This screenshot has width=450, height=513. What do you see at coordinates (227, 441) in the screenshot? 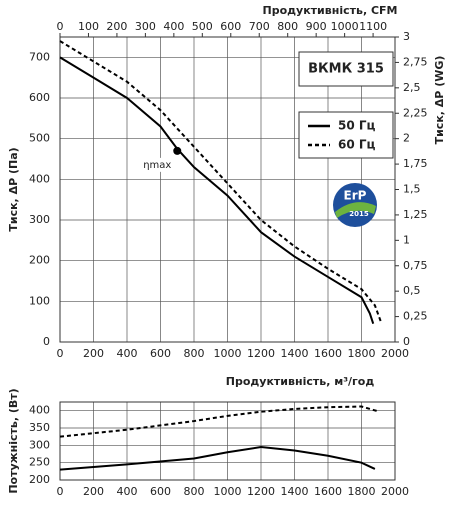
I see `plot-frame` at bounding box center [227, 441].